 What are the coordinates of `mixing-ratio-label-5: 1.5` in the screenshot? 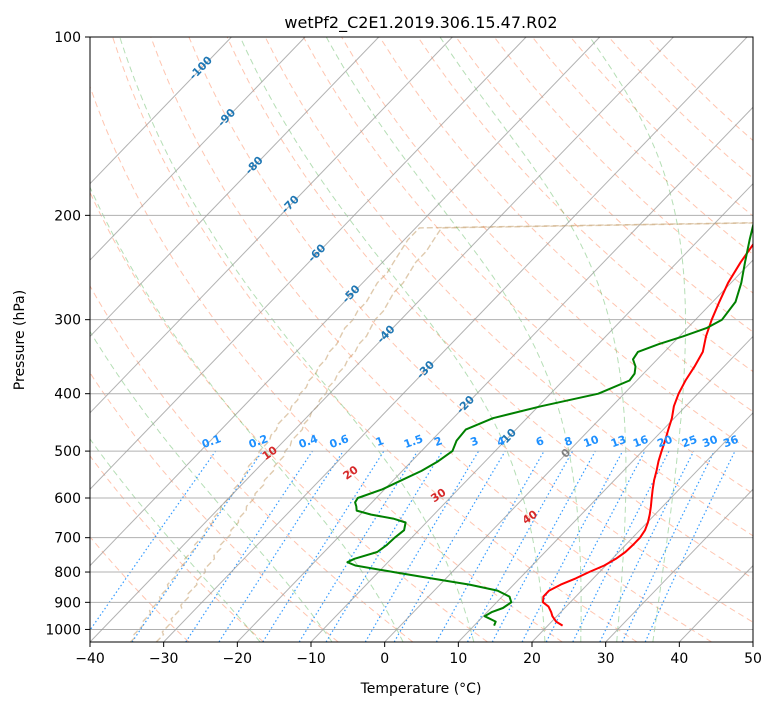 It's located at (413, 441).